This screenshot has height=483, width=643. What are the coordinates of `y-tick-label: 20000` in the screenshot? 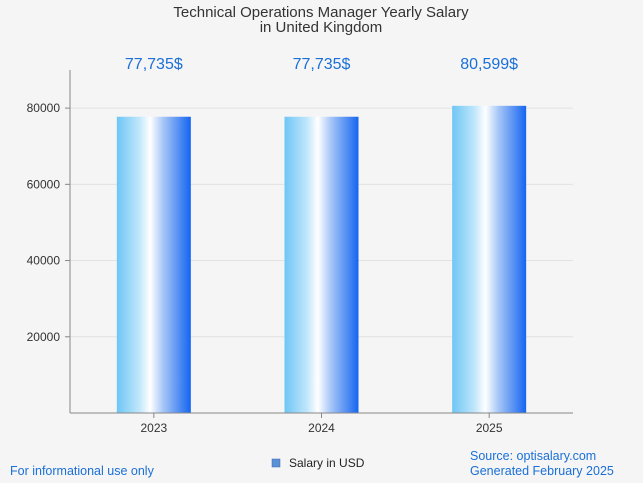 It's located at (44, 337).